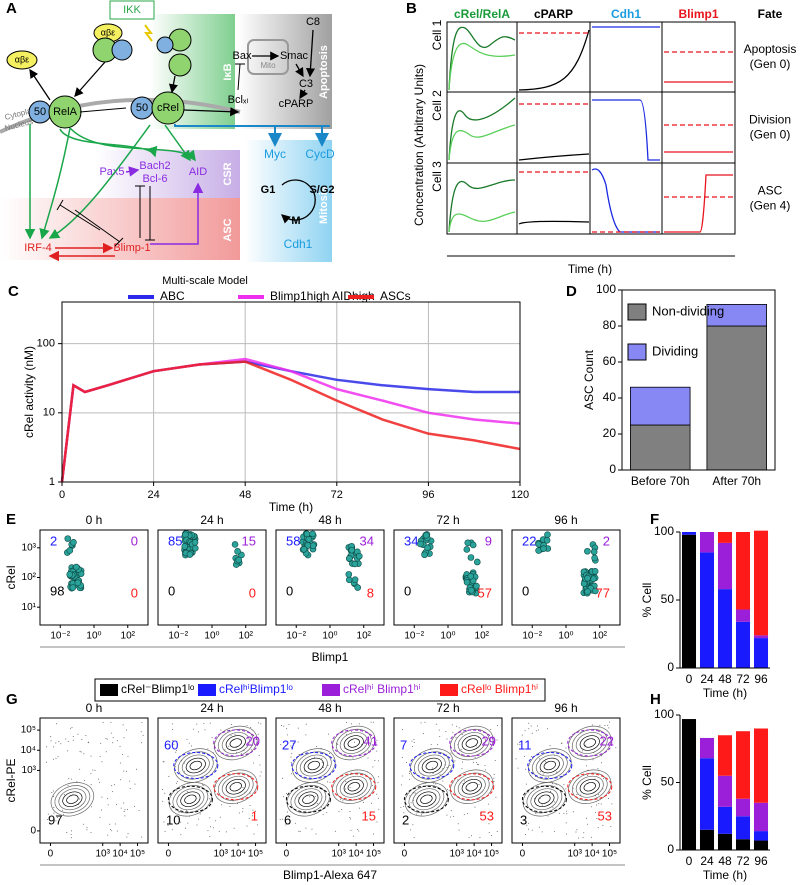 The image size is (800, 885). I want to click on trace, so click(482, 206).